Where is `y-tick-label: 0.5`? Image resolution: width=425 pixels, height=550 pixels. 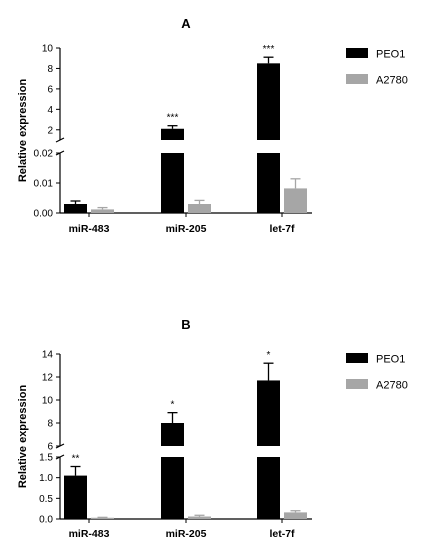 y-tick-label: 0.5 is located at coordinates (46, 499).